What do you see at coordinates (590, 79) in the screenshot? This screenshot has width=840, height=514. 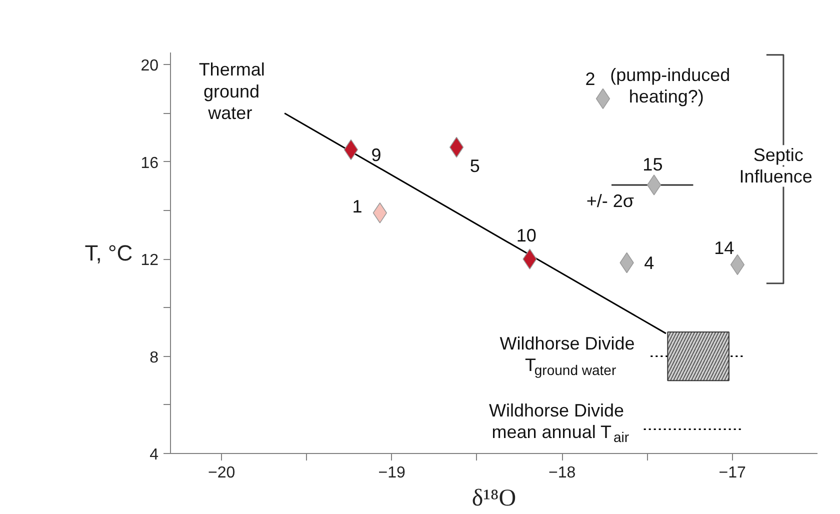 I see `annotation: 2` at bounding box center [590, 79].